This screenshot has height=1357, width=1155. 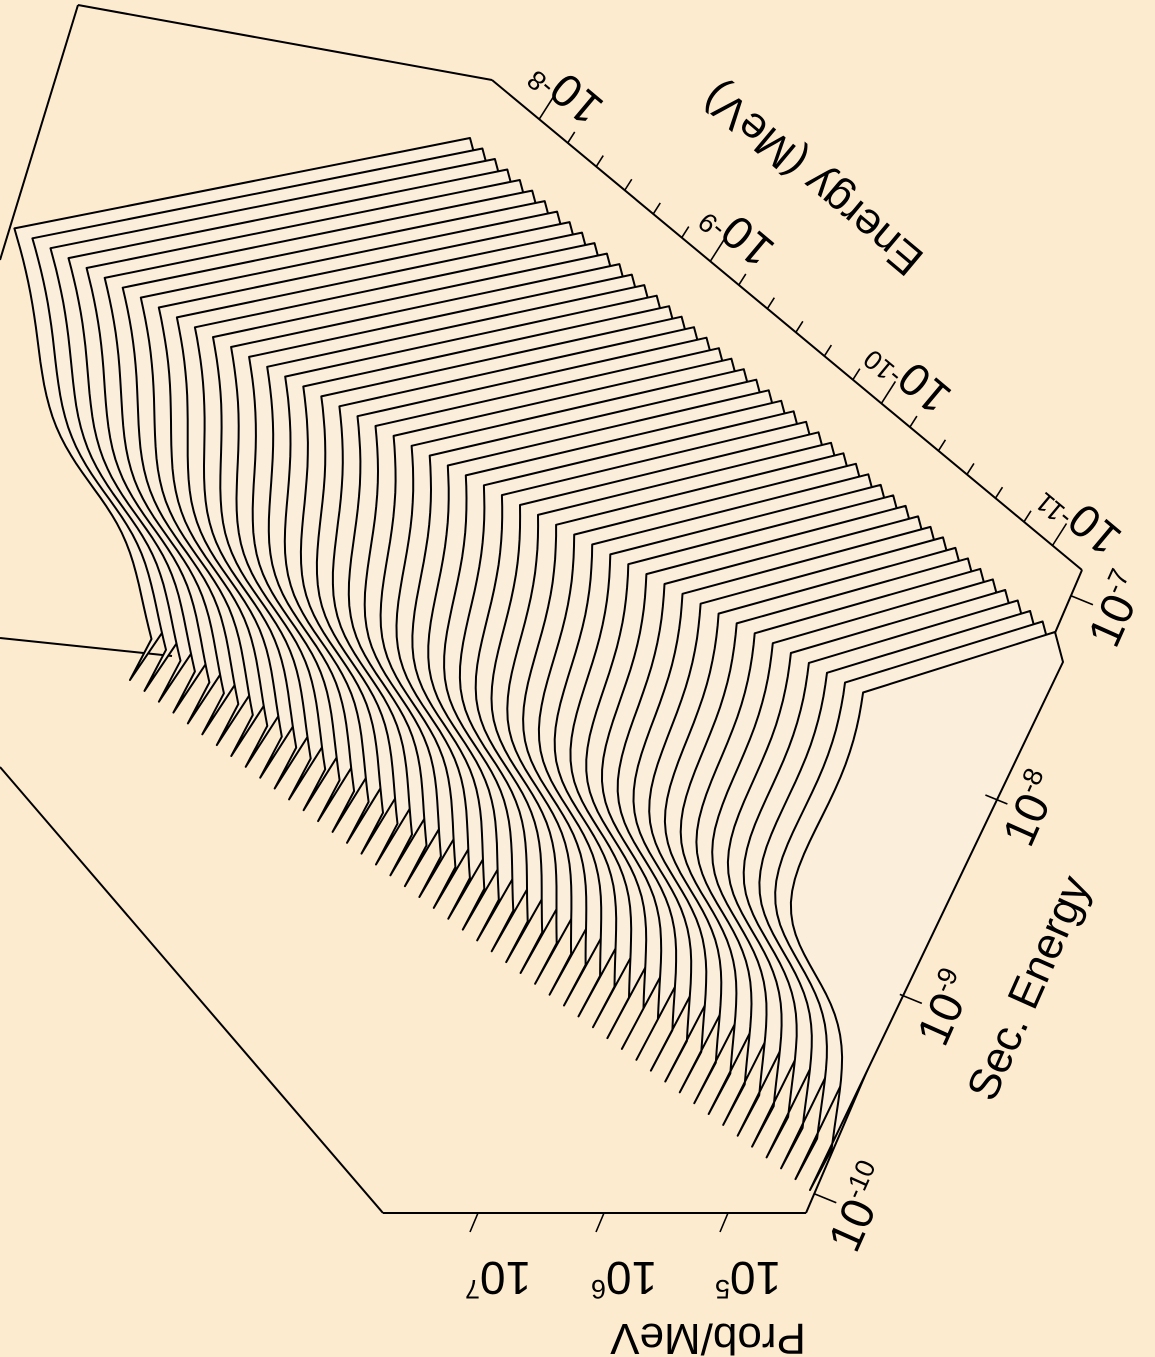 I want to click on energy-tick-label-4: 10-11, so click(x=1080, y=517).